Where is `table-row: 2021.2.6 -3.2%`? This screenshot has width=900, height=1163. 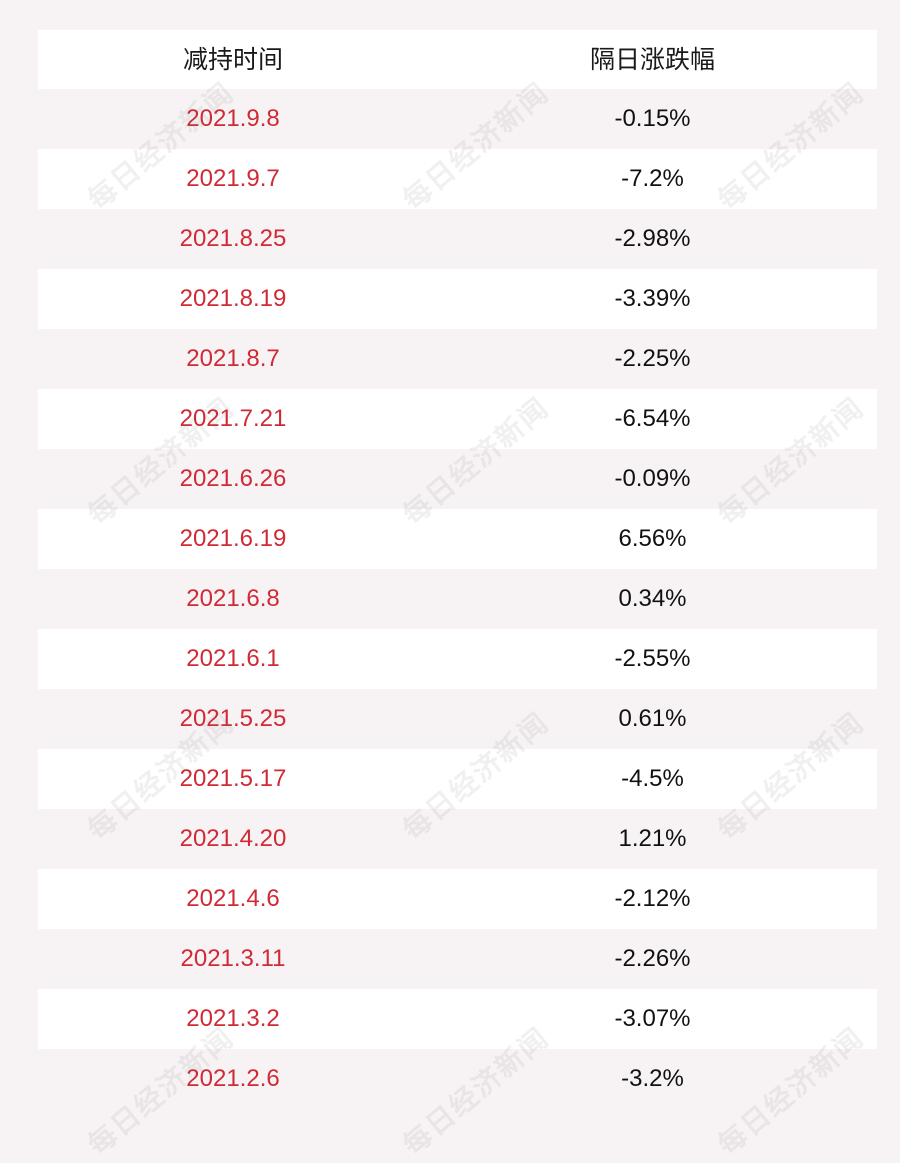
table-row: 2021.2.6 -3.2% is located at coordinates (457, 1079).